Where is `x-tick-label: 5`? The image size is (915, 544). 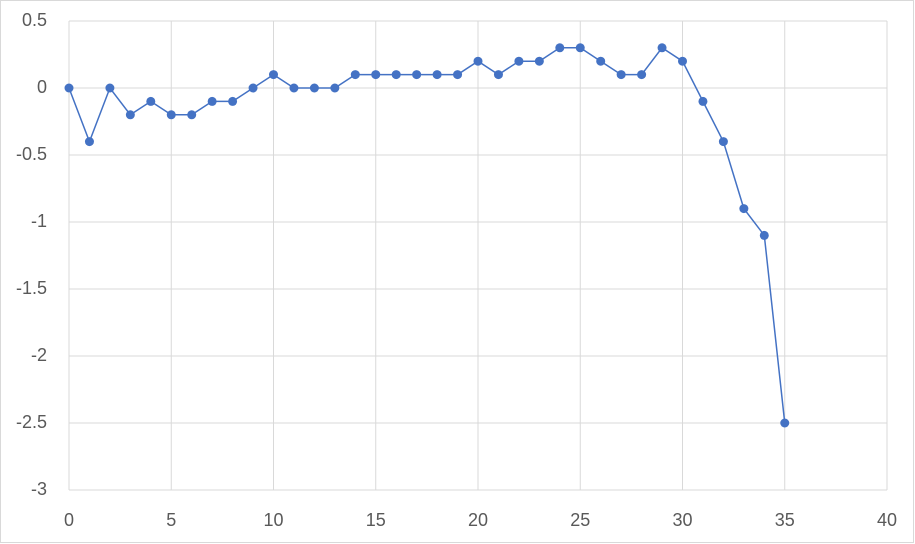 x-tick-label: 5 is located at coordinates (171, 520).